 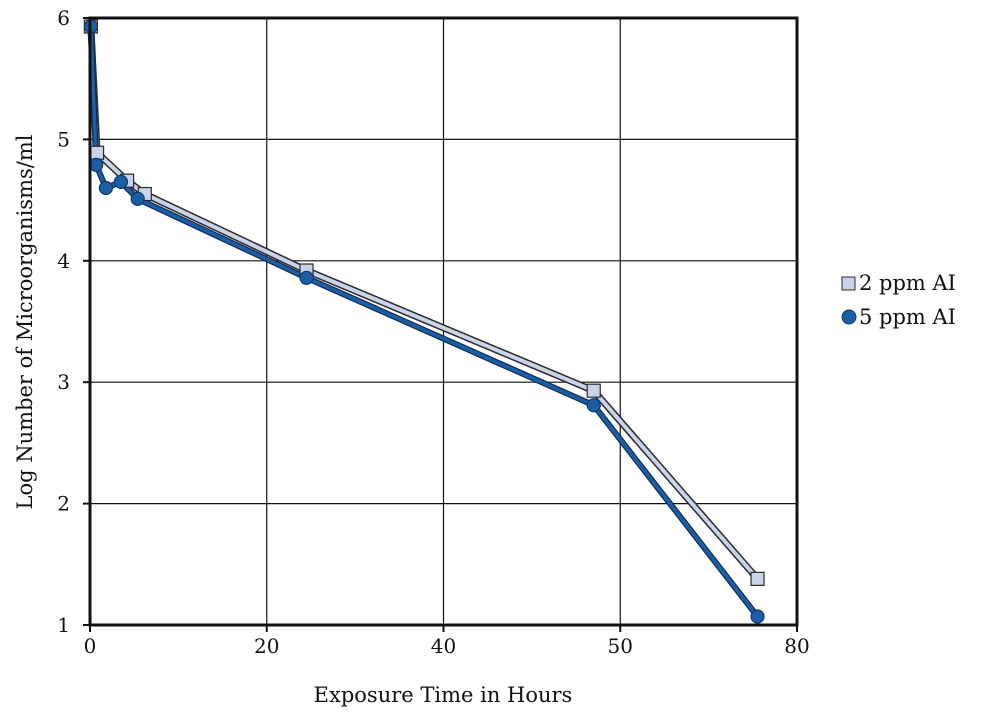 What do you see at coordinates (796, 646) in the screenshot?
I see `x-tick-label: 80` at bounding box center [796, 646].